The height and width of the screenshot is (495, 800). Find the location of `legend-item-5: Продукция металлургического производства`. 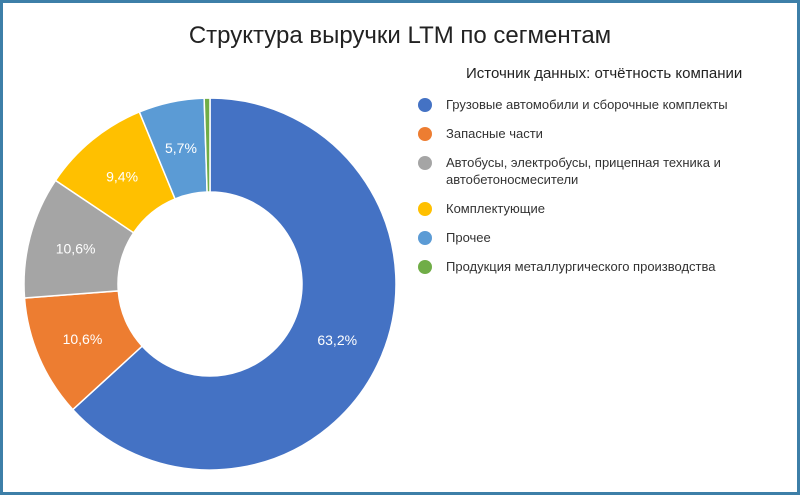

legend-item-5: Продукция металлургического производства is located at coordinates (598, 266).